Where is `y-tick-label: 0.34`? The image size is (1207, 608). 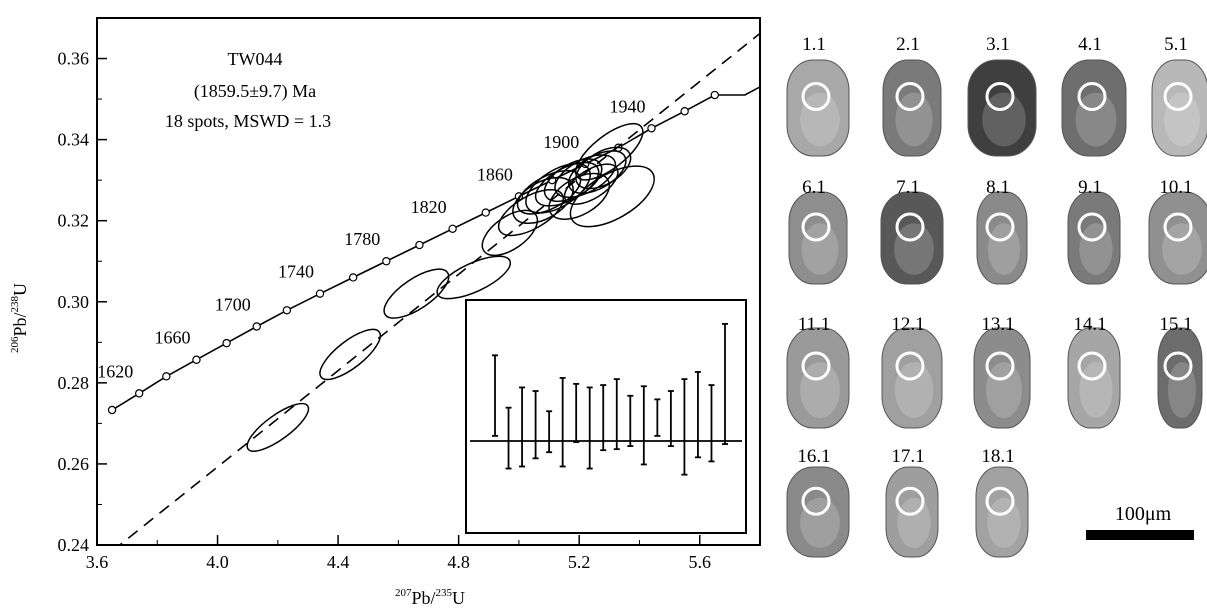
y-tick-label: 0.34 is located at coordinates (74, 140).